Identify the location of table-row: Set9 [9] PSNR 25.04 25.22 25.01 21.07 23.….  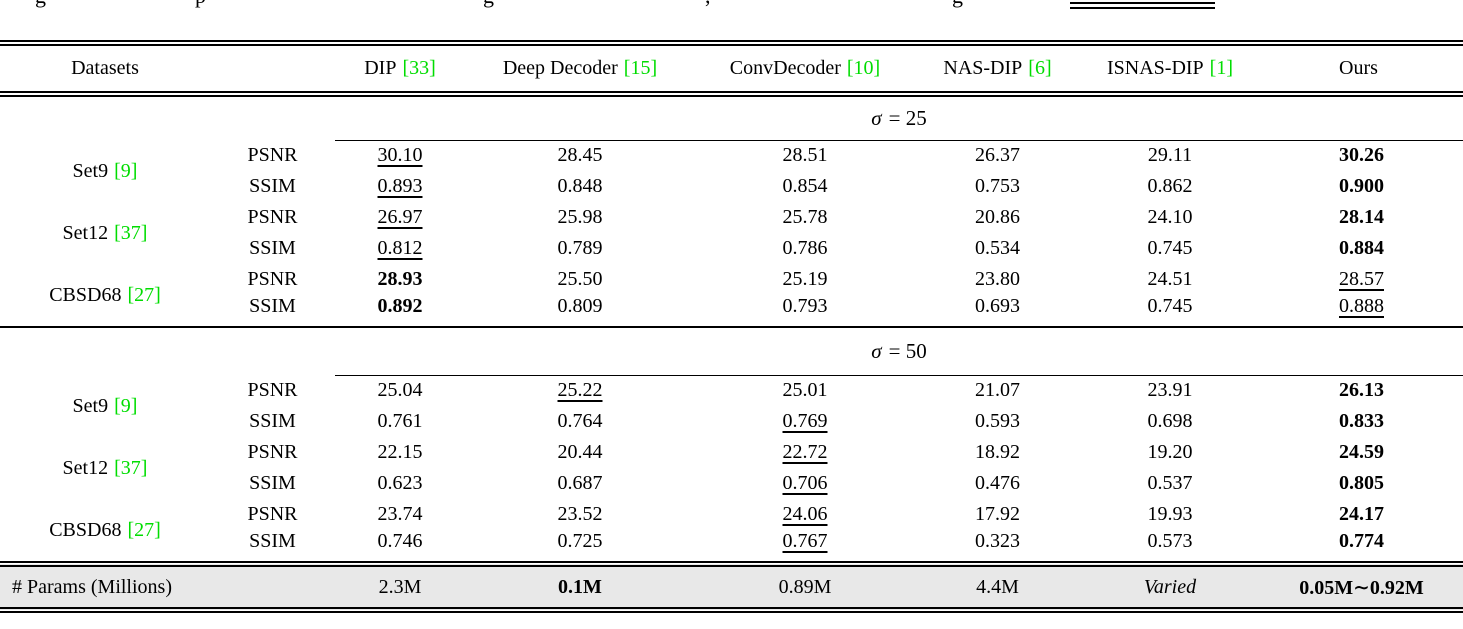
(731, 396).